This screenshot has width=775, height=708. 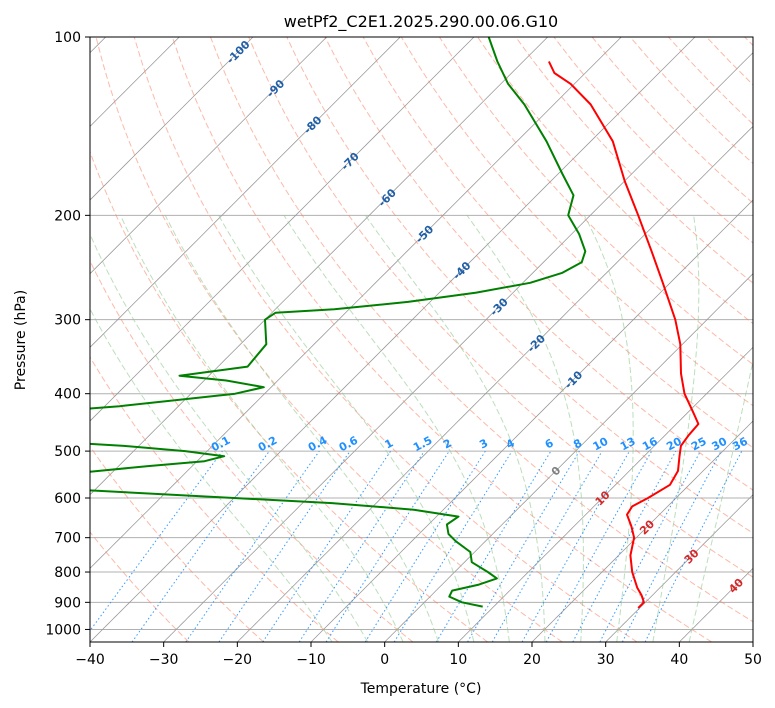 What do you see at coordinates (67, 452) in the screenshot?
I see `y-tick-label: 500` at bounding box center [67, 452].